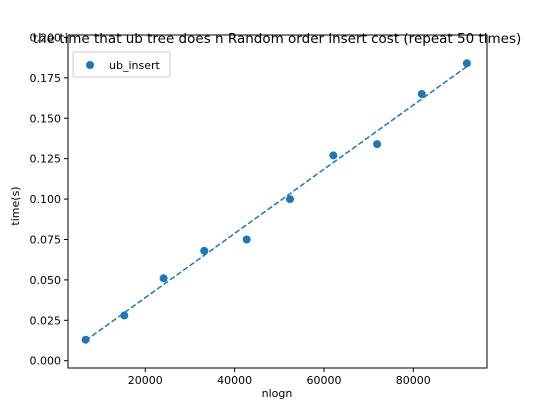 This screenshot has width=544, height=408. Describe the element at coordinates (46, 280) in the screenshot. I see `y-tick-label: 0.050` at that location.